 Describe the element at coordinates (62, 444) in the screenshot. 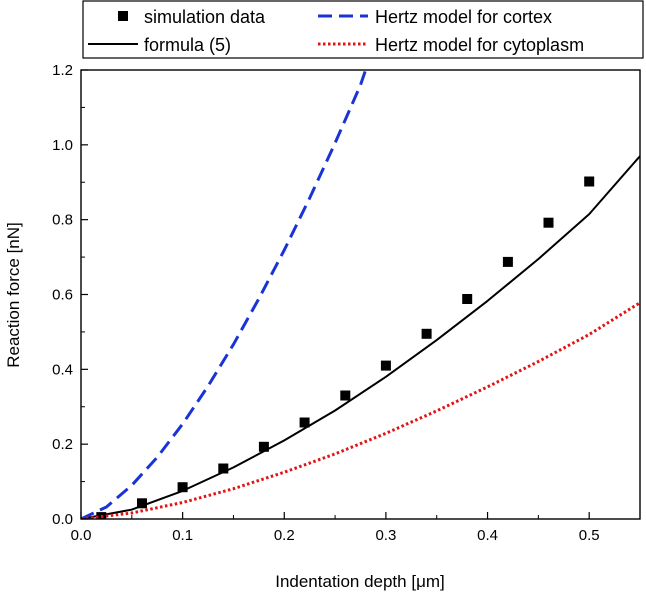

I see `y-tick-label: 0.2` at that location.